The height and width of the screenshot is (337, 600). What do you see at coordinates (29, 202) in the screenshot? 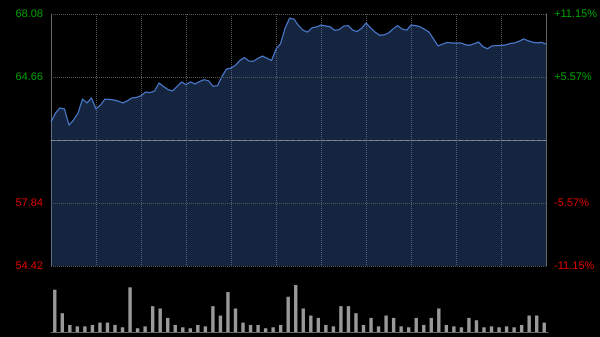
I see `y-tick-label: 57.84` at bounding box center [29, 202].